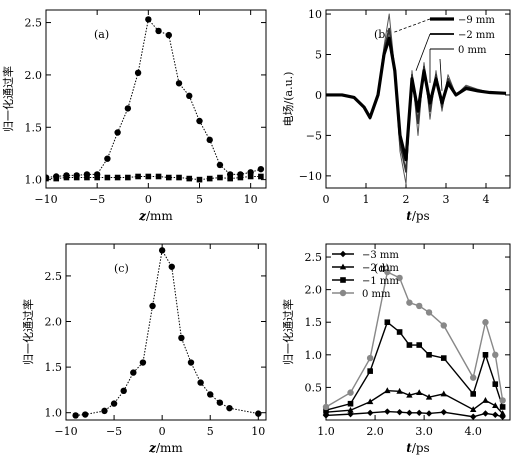 This screenshot has width=532, height=470. I want to click on x-tick-label: 10, so click(251, 199).